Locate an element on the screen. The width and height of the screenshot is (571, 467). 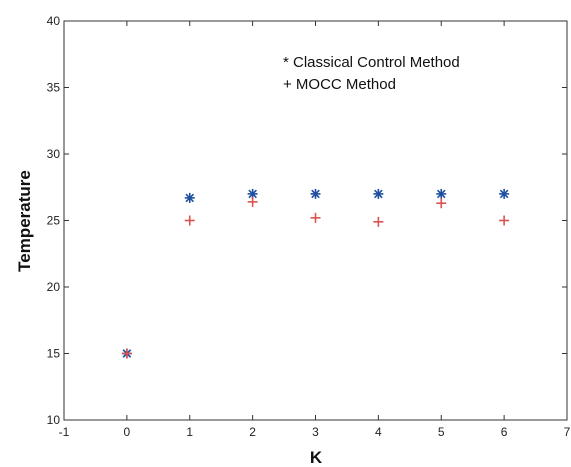
y-tick-label: 10 is located at coordinates (54, 420).